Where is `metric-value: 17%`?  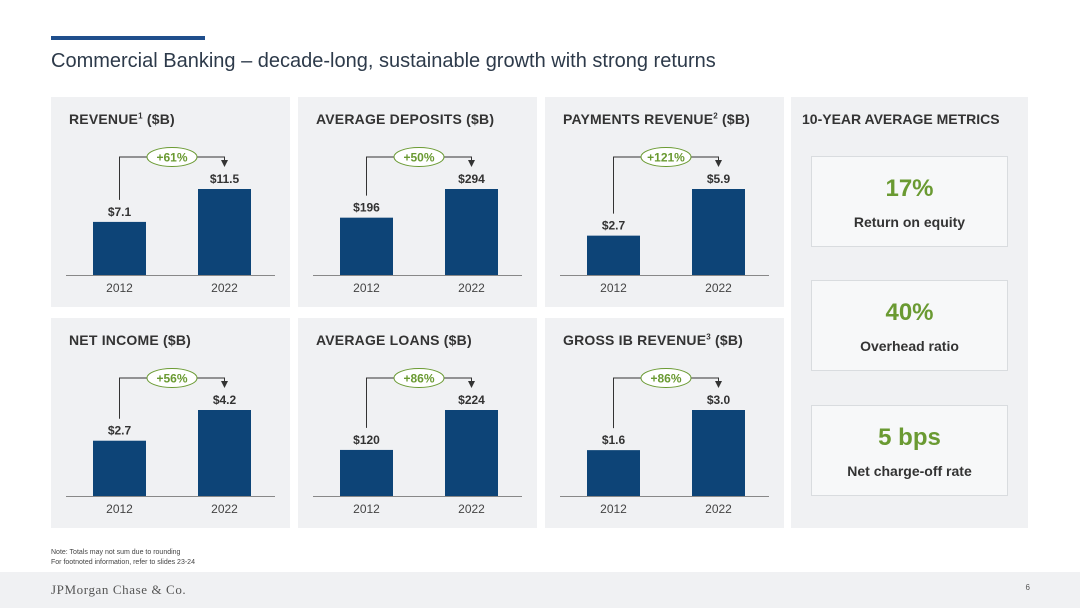 metric-value: 17% is located at coordinates (909, 188).